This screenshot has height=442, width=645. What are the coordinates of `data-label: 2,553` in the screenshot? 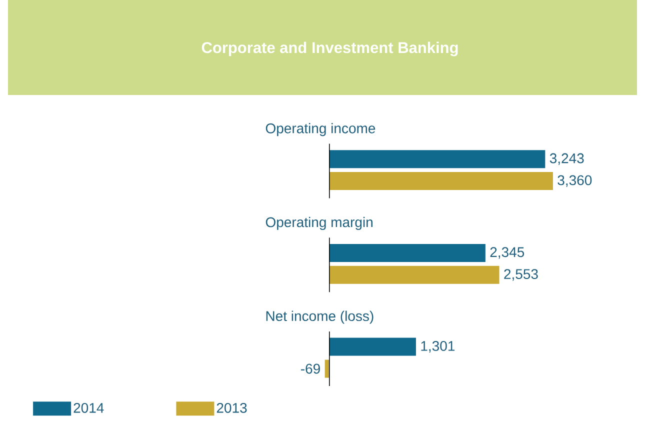 It's located at (521, 275).